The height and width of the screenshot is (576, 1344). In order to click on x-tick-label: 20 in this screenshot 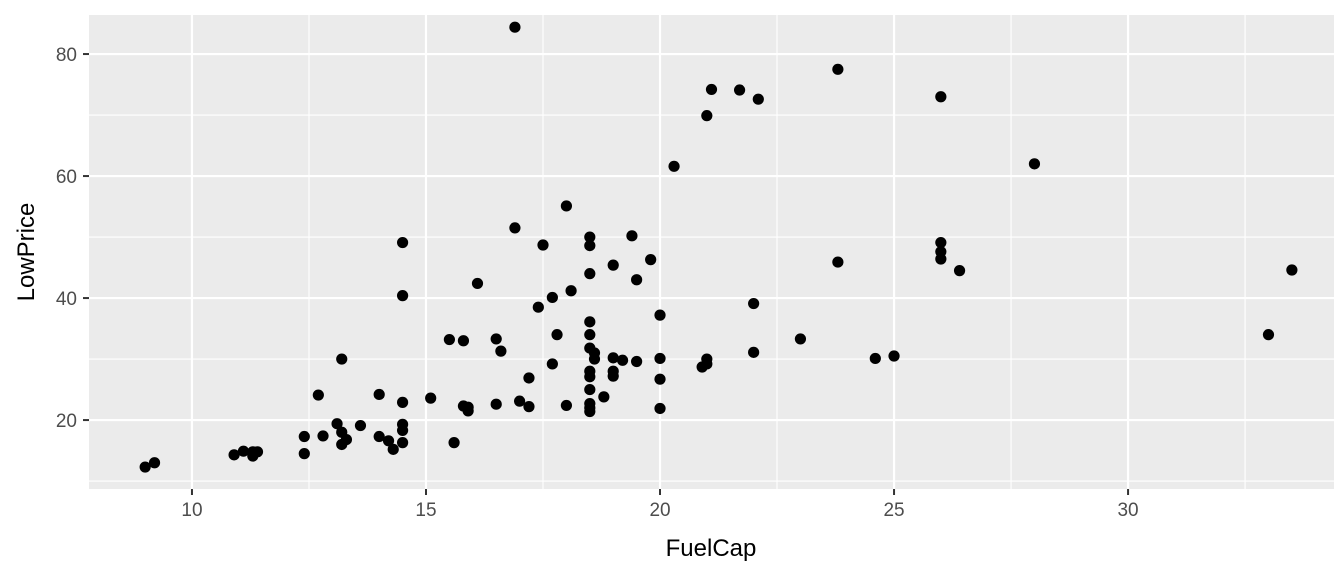, I will do `click(659, 510)`.